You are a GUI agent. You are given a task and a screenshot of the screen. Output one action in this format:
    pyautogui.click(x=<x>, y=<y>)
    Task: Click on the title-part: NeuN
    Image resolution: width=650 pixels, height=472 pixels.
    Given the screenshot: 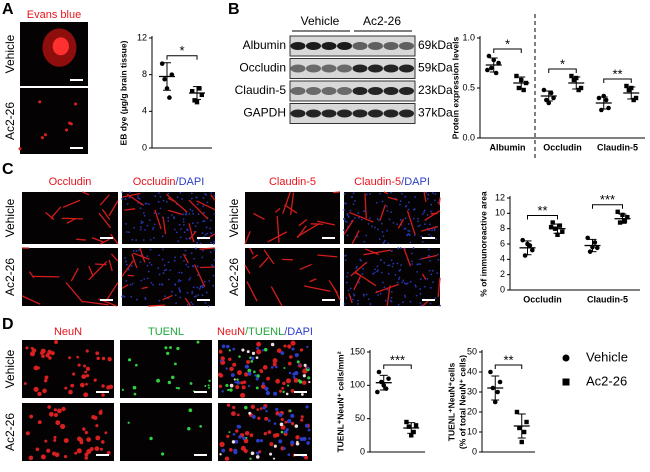 What is the action you would take?
    pyautogui.click(x=68, y=332)
    